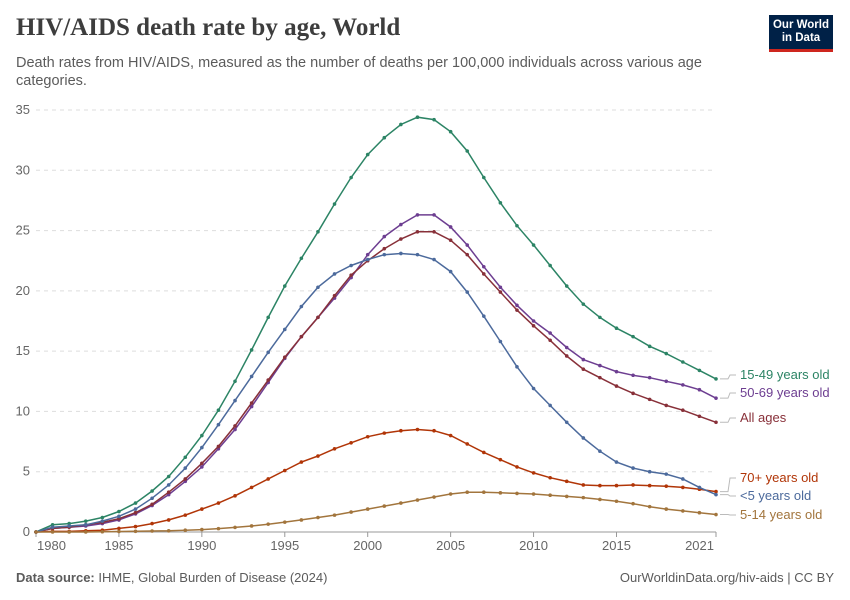 The width and height of the screenshot is (850, 600). What do you see at coordinates (726, 577) in the screenshot?
I see `url-license: OurWorldinData.org/hiv-aids | CC BY` at bounding box center [726, 577].